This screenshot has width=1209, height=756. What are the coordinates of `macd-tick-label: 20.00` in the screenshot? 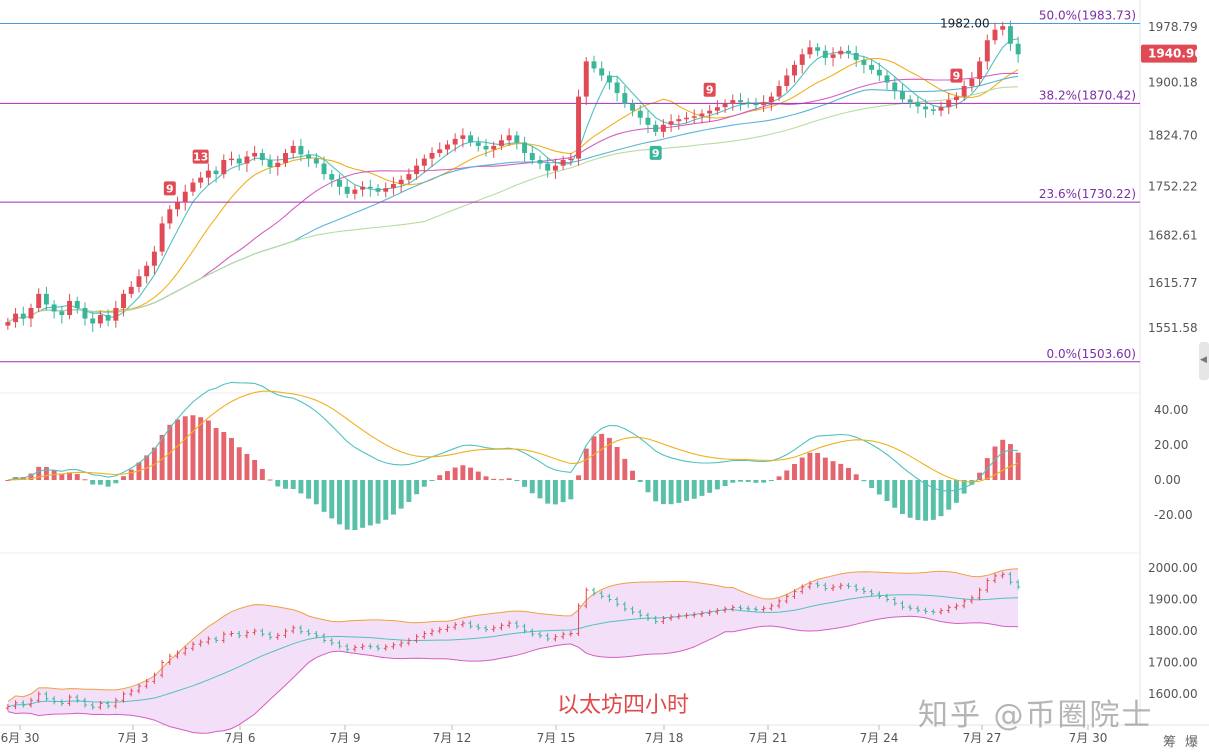 It's located at (1171, 445).